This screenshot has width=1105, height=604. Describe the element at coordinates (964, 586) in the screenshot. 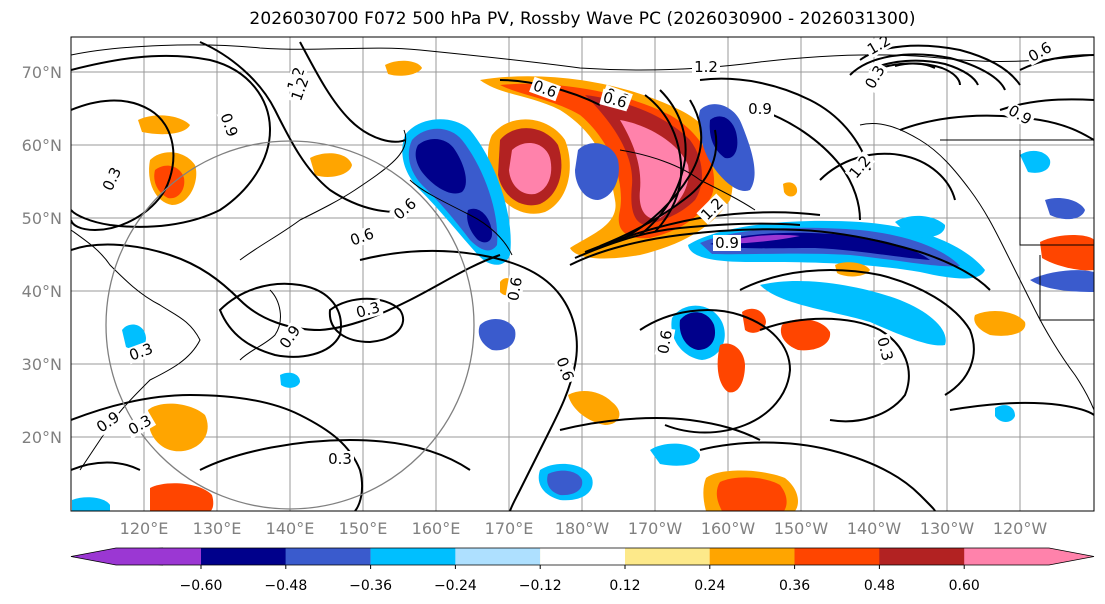

I see `colorbar-tick-label: 0.60` at that location.